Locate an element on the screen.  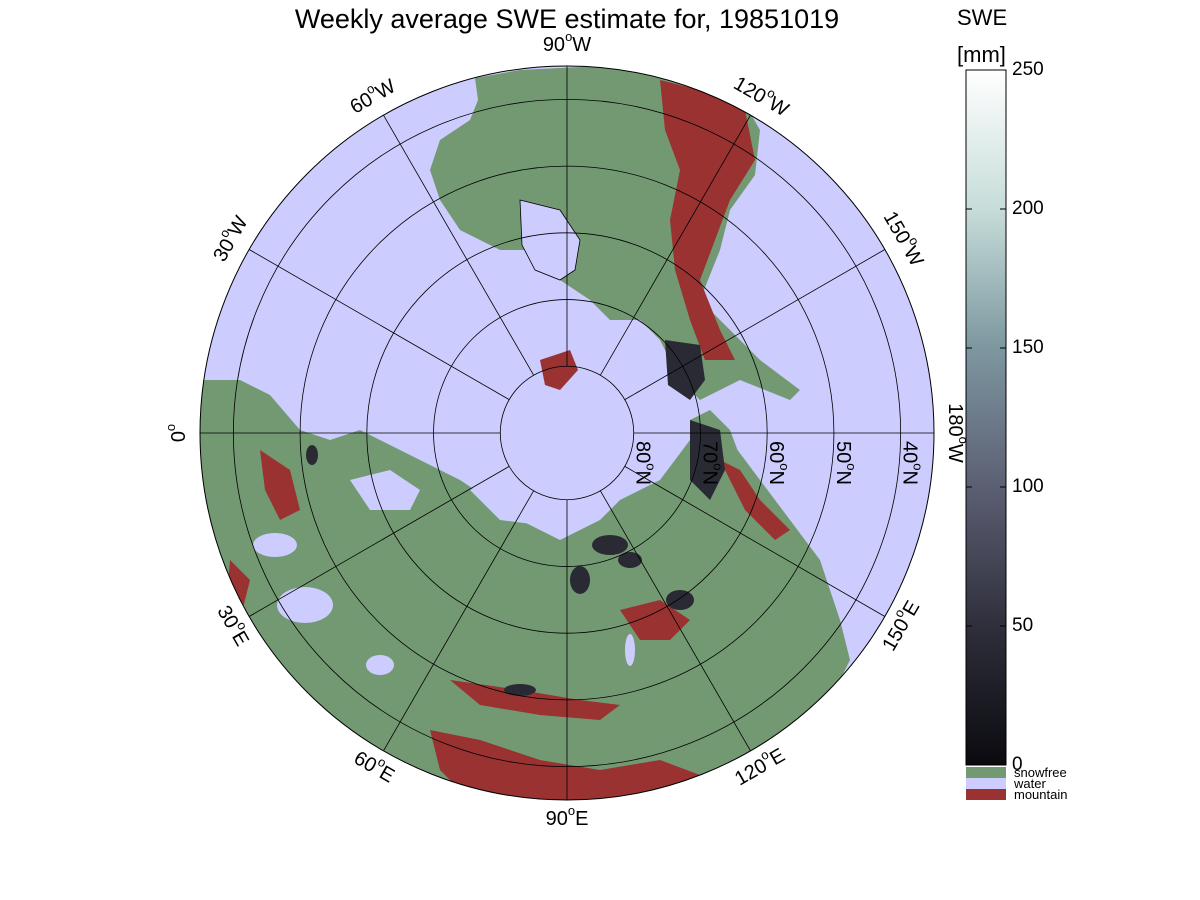
colorbar-tick-label: 50 is located at coordinates (1022, 625).